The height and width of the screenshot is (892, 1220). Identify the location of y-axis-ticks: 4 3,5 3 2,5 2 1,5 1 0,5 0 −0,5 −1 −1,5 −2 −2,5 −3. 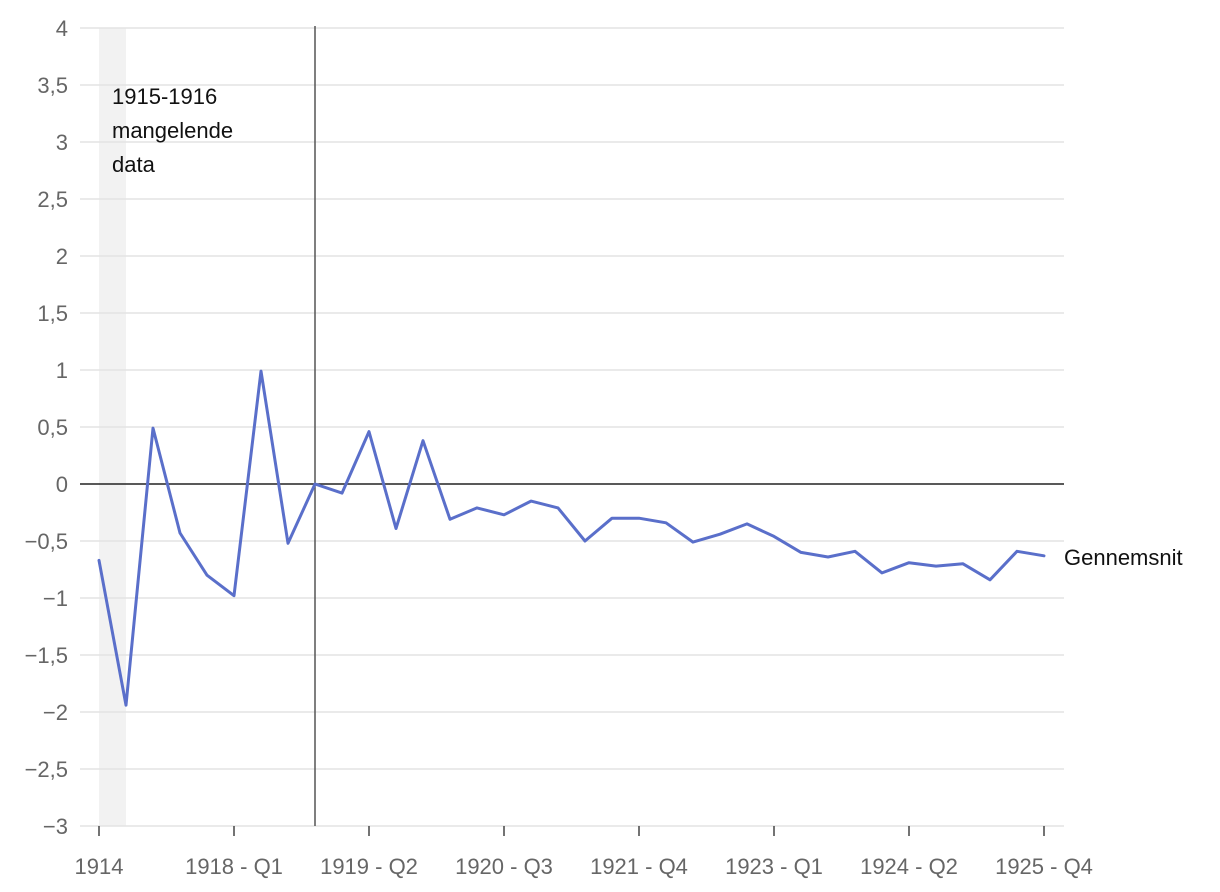
(46, 427).